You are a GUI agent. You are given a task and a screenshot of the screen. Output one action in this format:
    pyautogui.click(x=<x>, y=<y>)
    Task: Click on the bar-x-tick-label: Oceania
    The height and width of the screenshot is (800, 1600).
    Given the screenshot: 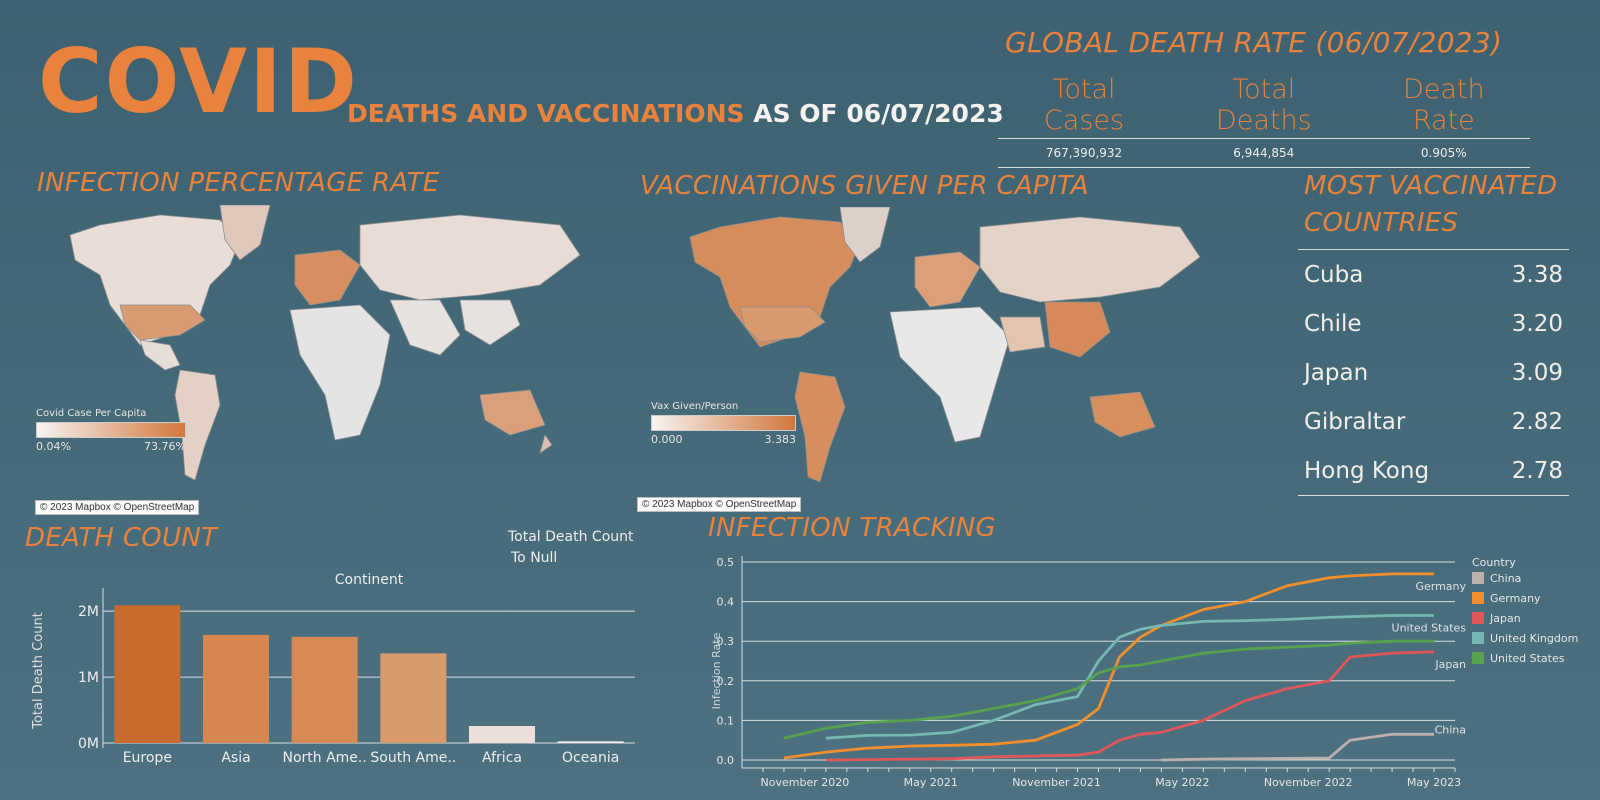 What is the action you would take?
    pyautogui.click(x=590, y=758)
    